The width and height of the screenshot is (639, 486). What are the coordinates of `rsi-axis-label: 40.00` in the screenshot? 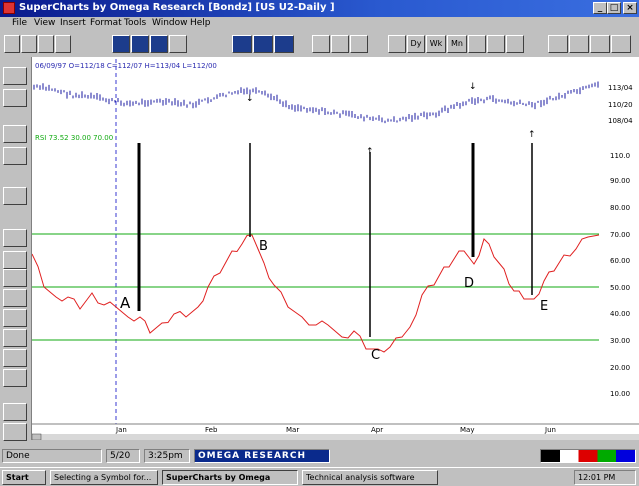 It's located at (620, 314).